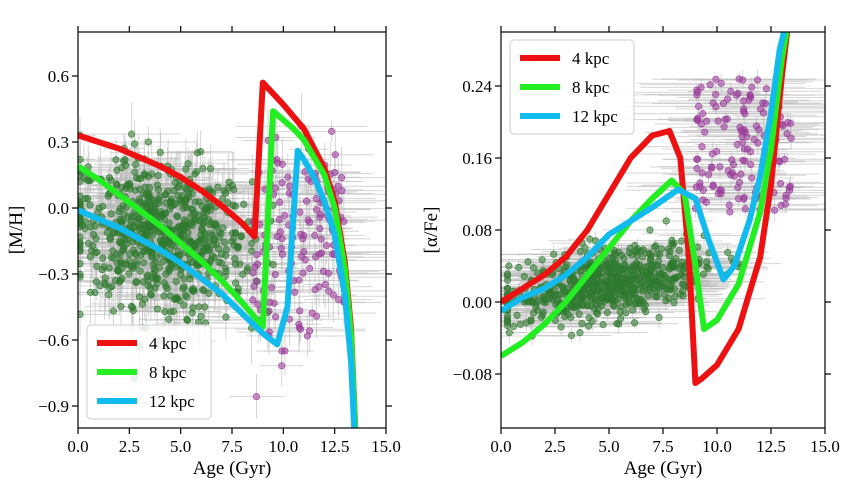  Describe the element at coordinates (53, 340) in the screenshot. I see `y-tick-label: −0.6` at that location.